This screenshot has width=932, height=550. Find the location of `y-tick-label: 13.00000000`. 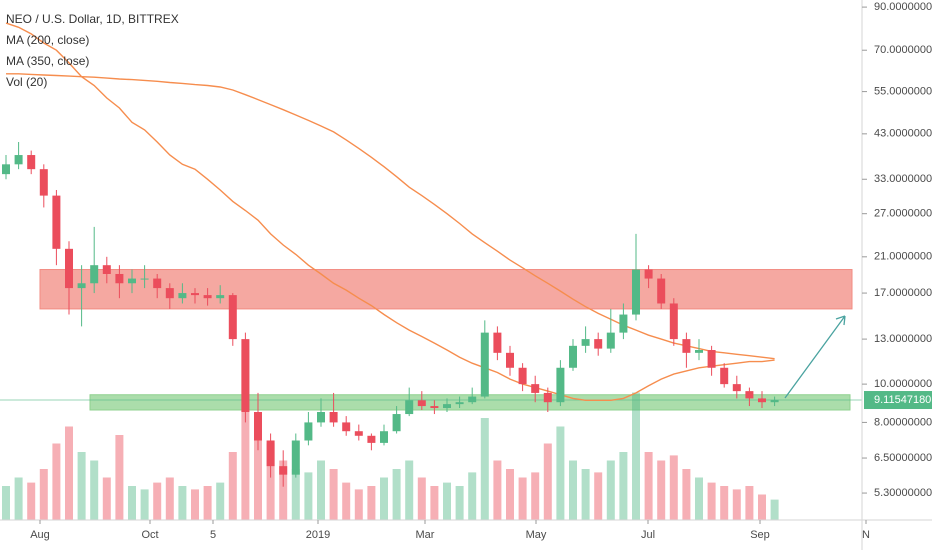

y-tick-label: 13.00000000 is located at coordinates (903, 339).